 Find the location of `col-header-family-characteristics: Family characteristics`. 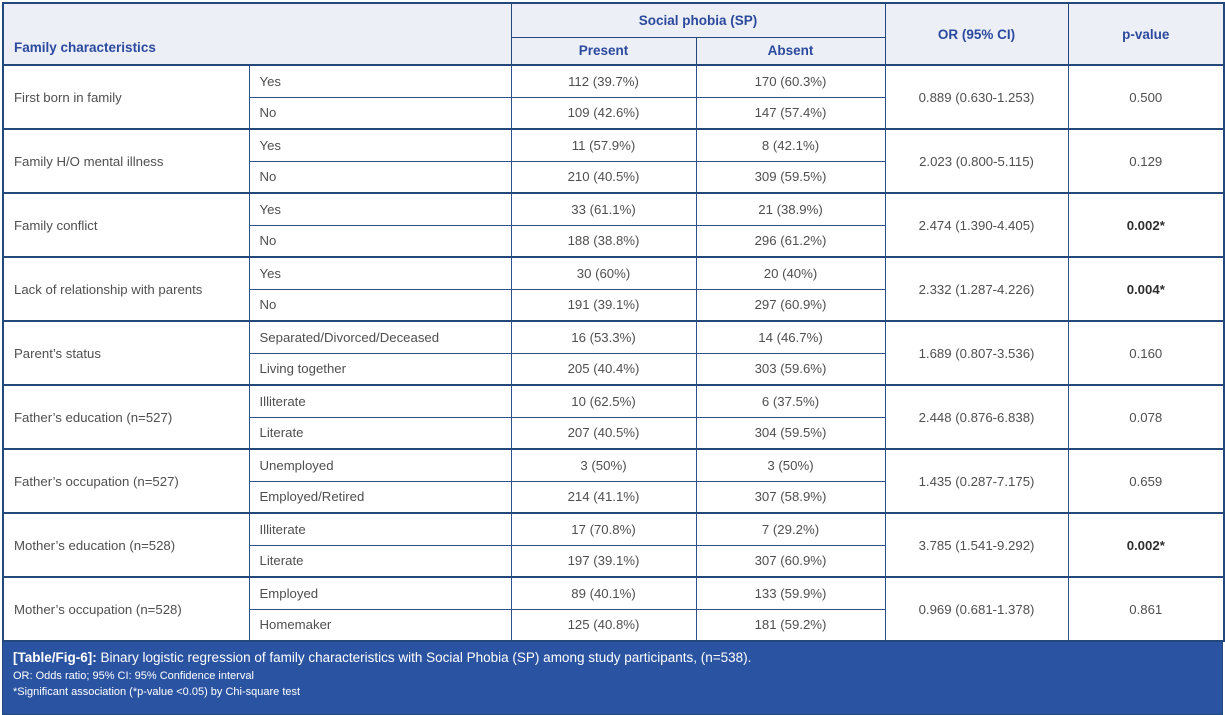

col-header-family-characteristics: Family characteristics is located at coordinates (257, 34).